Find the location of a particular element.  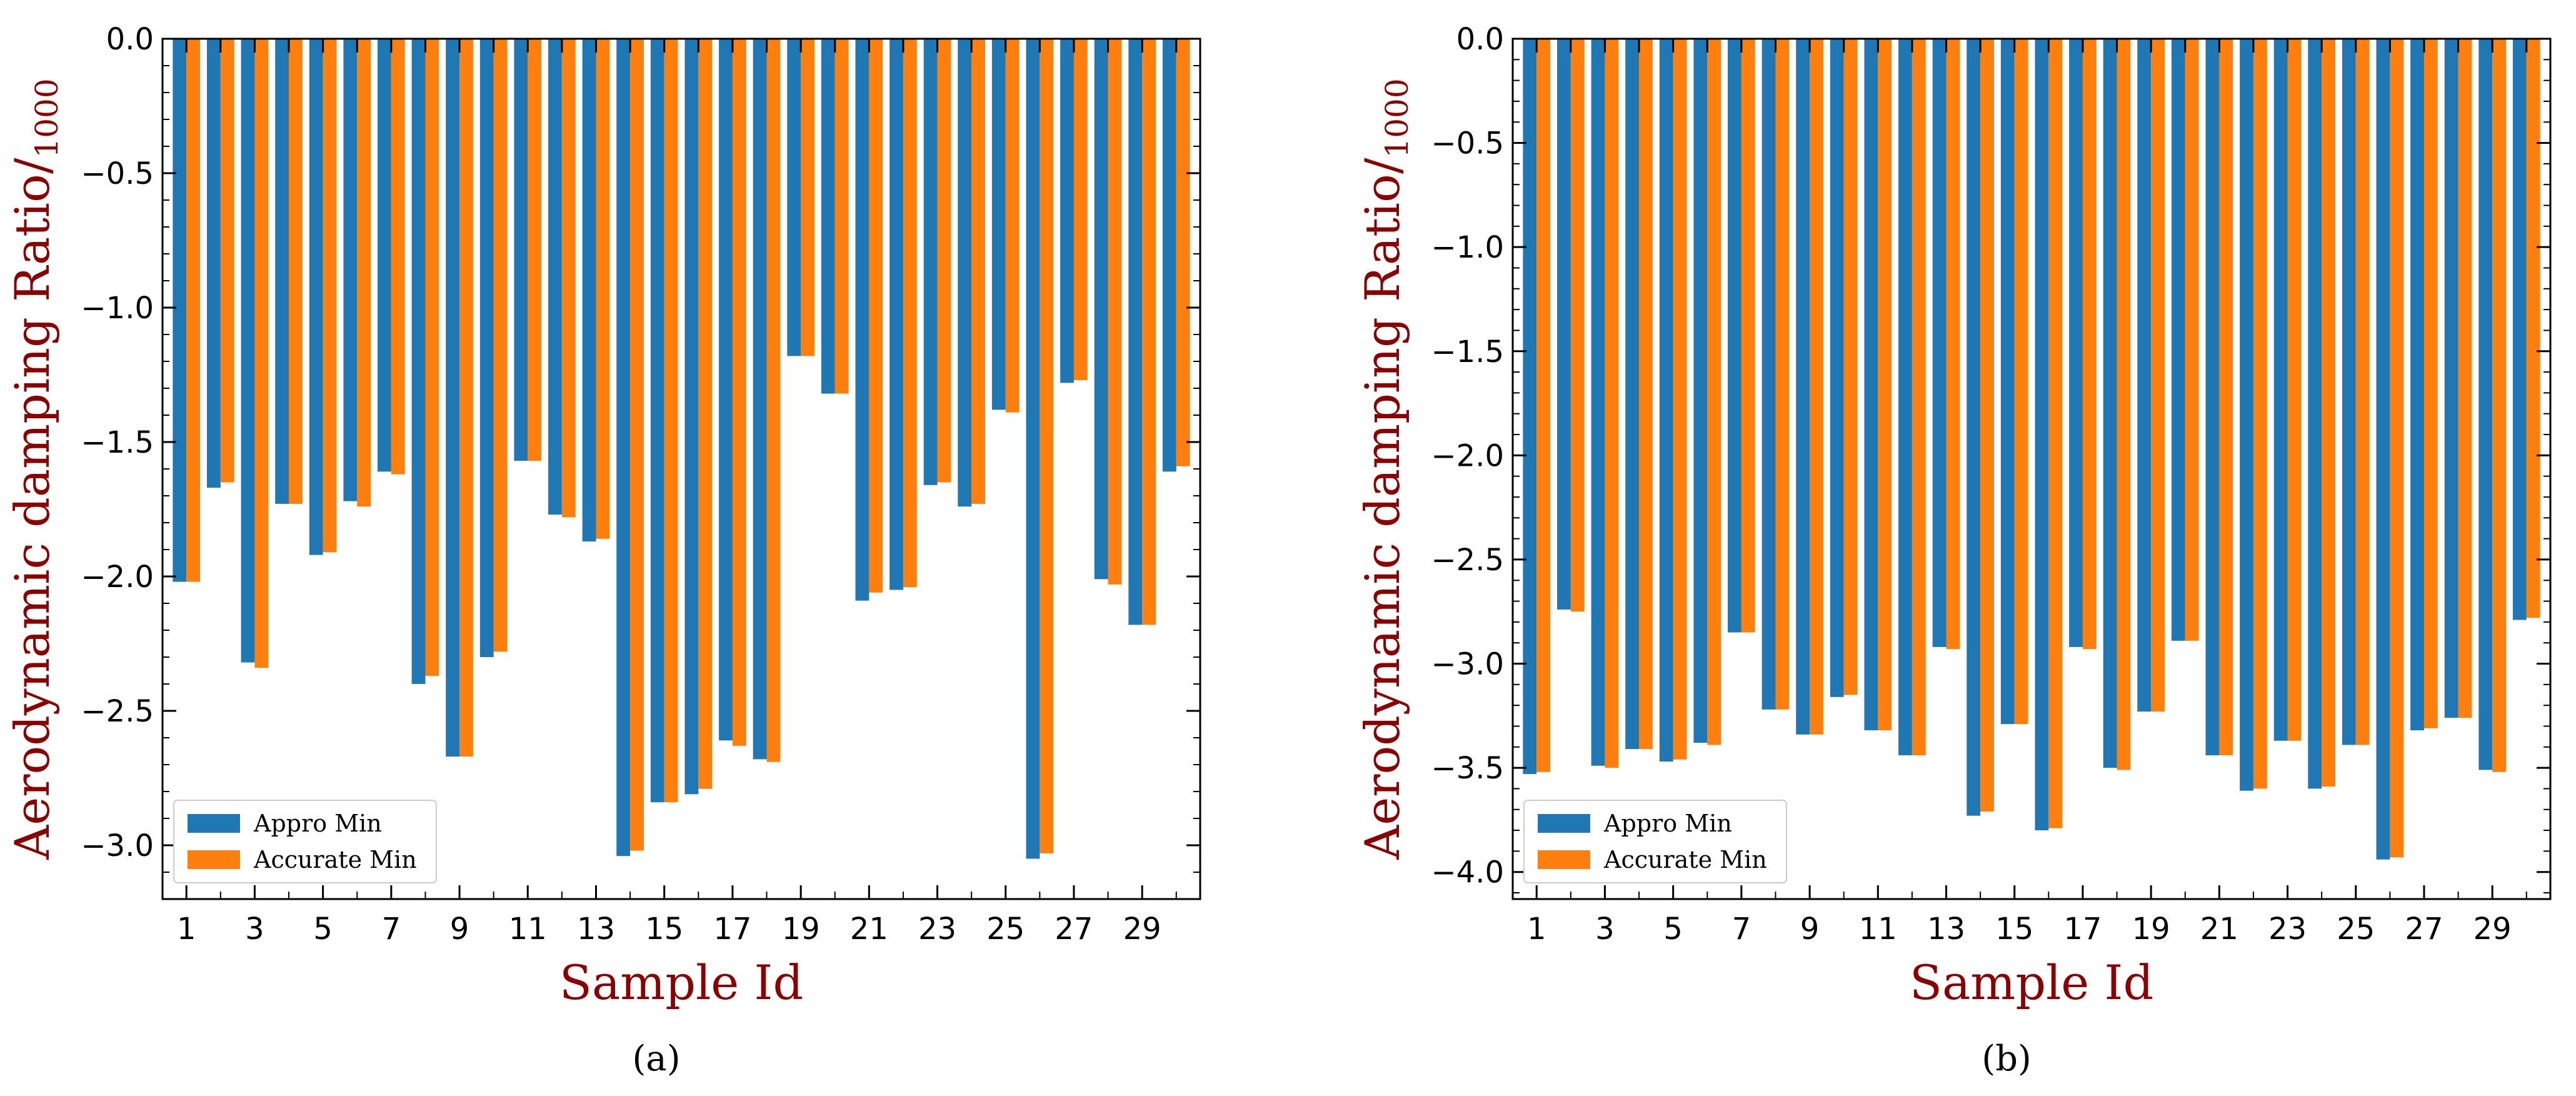

y-axis-label-subscript: 1000 is located at coordinates (47, 118).